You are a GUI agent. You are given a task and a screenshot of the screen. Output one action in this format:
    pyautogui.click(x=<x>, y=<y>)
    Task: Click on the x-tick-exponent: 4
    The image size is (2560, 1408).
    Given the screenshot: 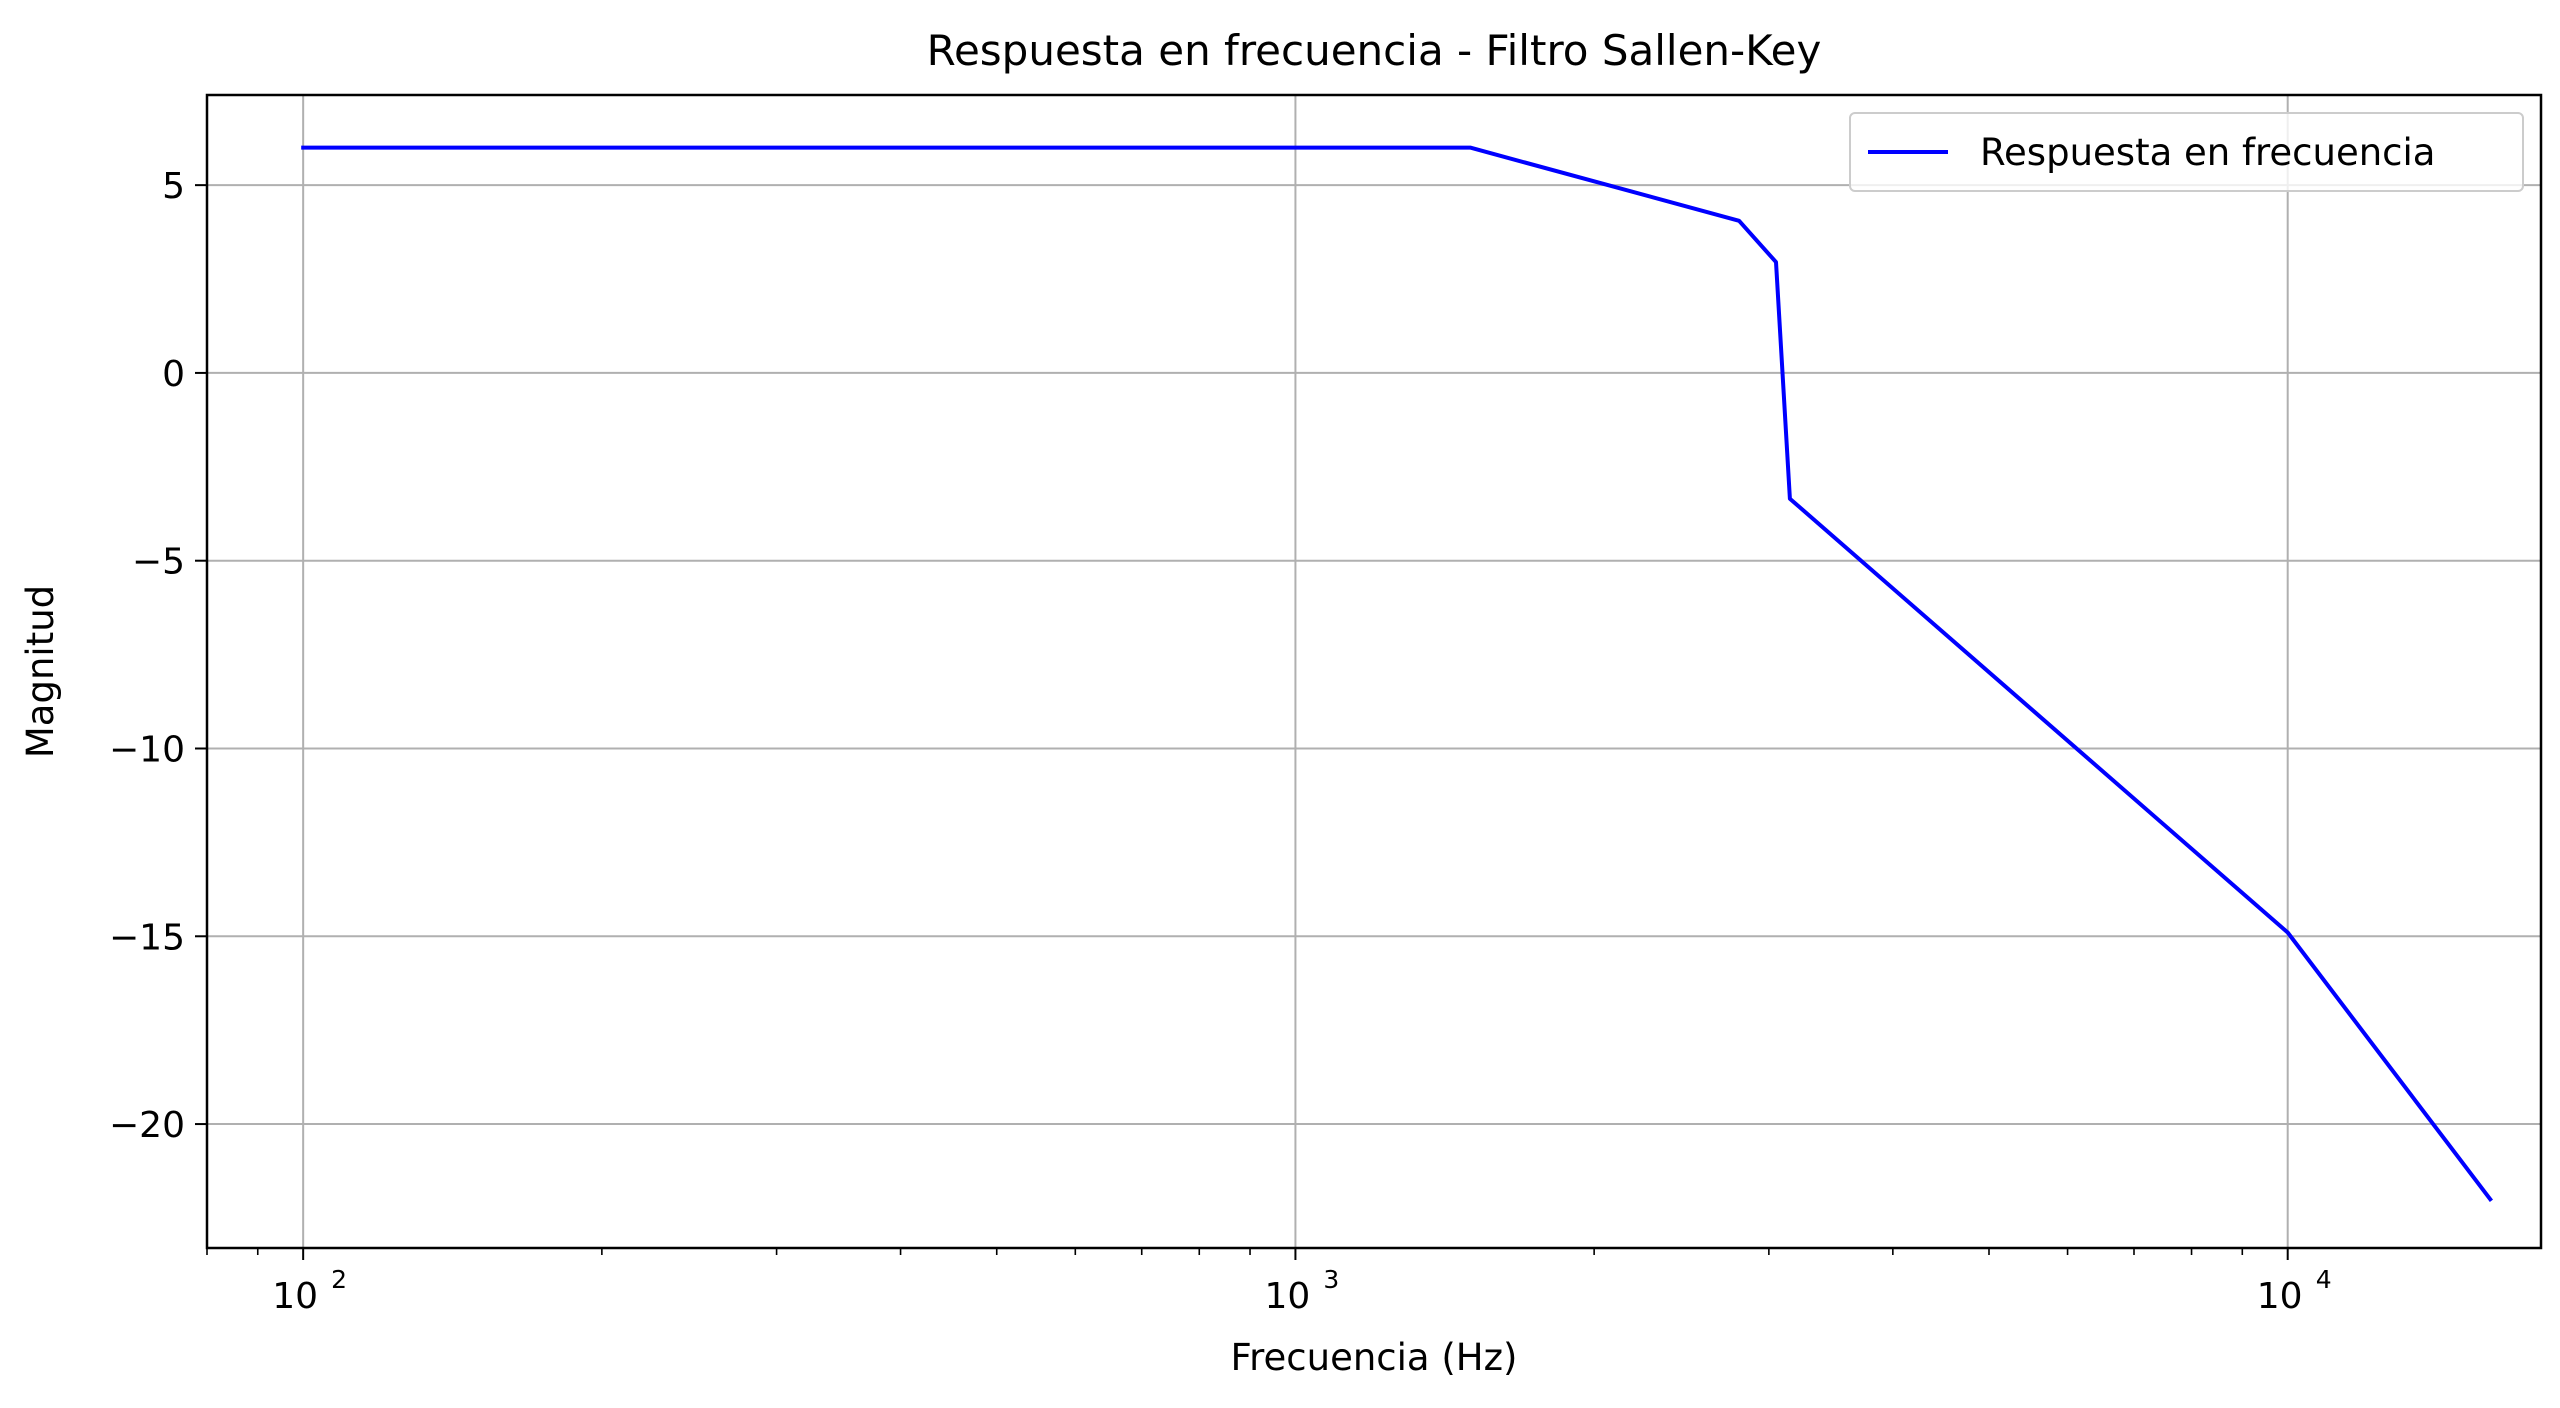 What is the action you would take?
    pyautogui.click(x=2324, y=1279)
    